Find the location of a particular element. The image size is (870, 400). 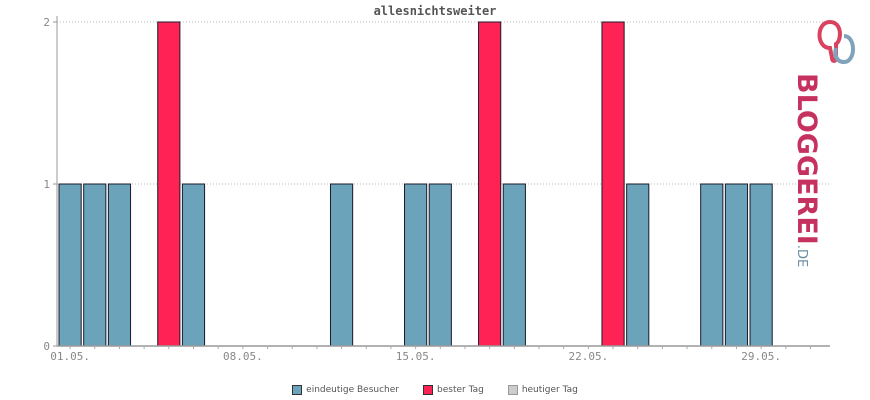

y-tick-label: 0 is located at coordinates (46, 346).